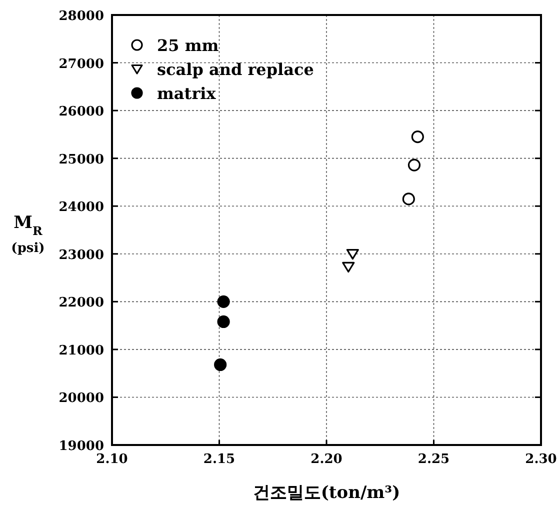 This screenshot has height=512, width=557. Describe the element at coordinates (81, 255) in the screenshot. I see `y-tick-label: 23000` at that location.